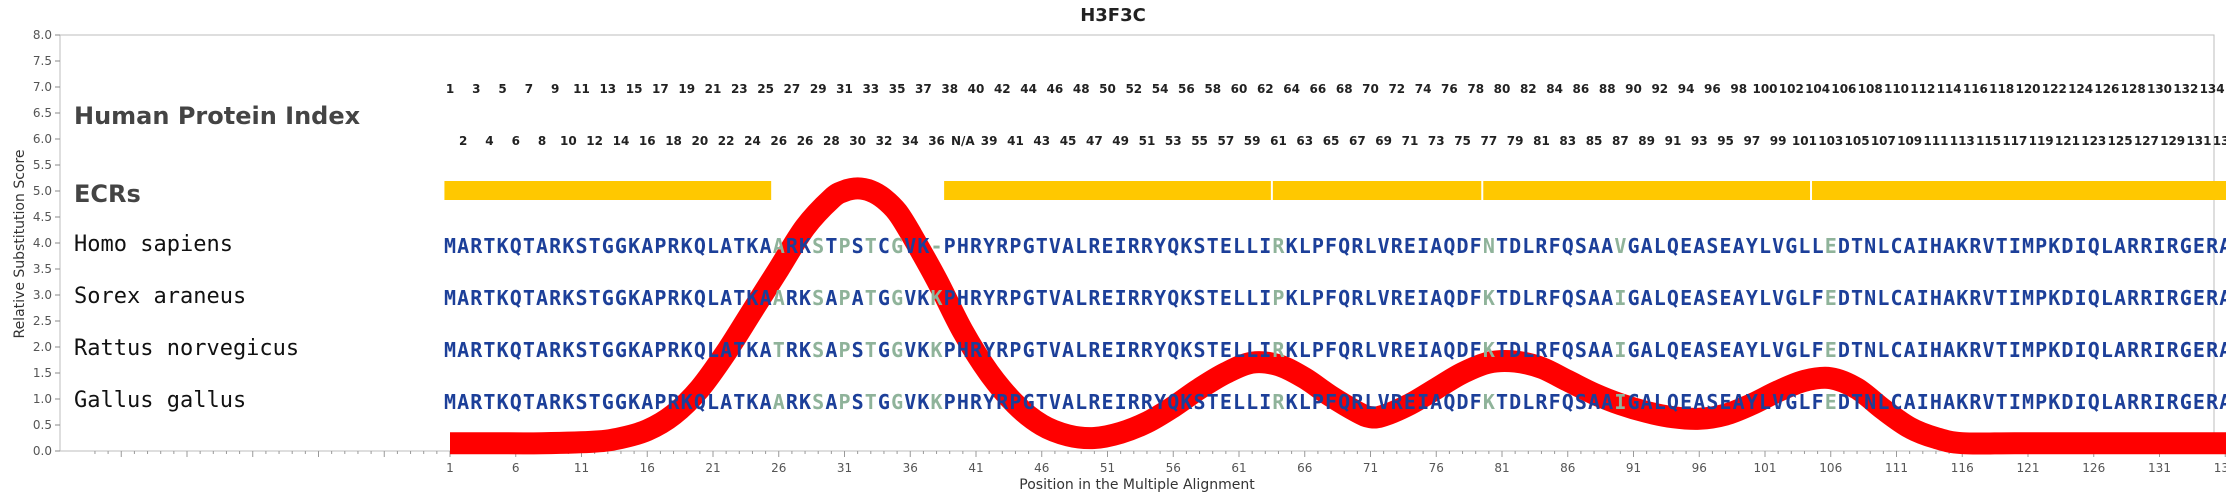 The image size is (2226, 500). Describe the element at coordinates (1265, 89) in the screenshot. I see `index-label-top: 62` at that location.